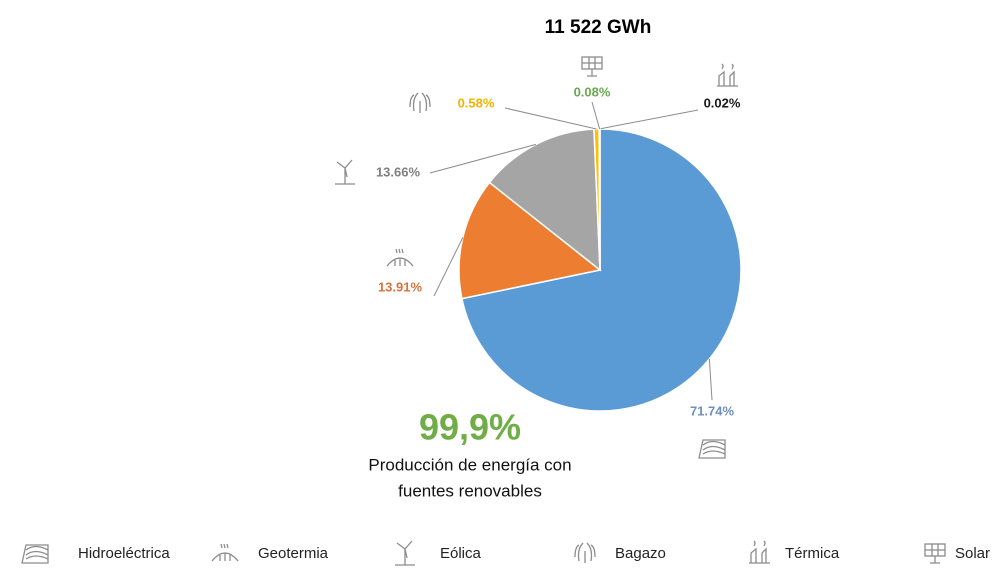 The width and height of the screenshot is (999, 569). Describe the element at coordinates (293, 553) in the screenshot. I see `legend-label: Geotermia` at that location.